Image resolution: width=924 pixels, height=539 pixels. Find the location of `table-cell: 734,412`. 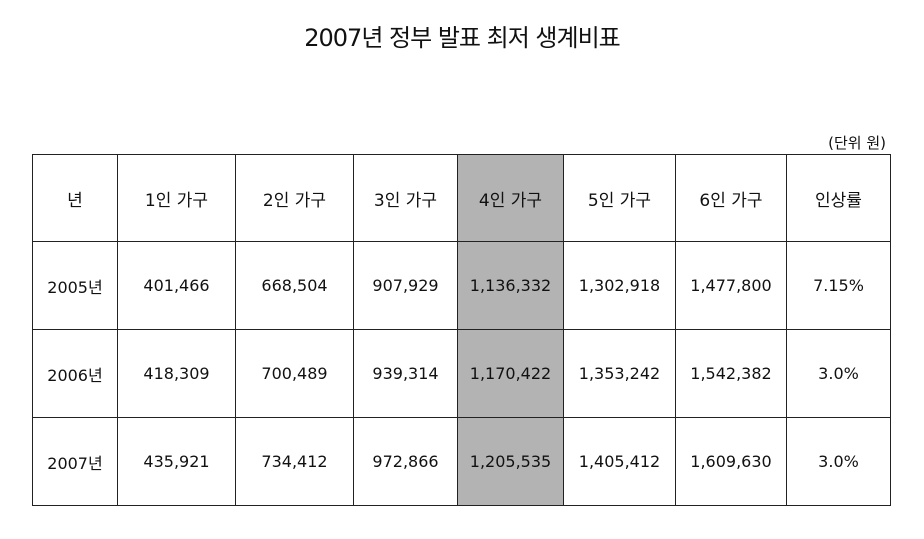

table-cell: 734,412 is located at coordinates (294, 461).